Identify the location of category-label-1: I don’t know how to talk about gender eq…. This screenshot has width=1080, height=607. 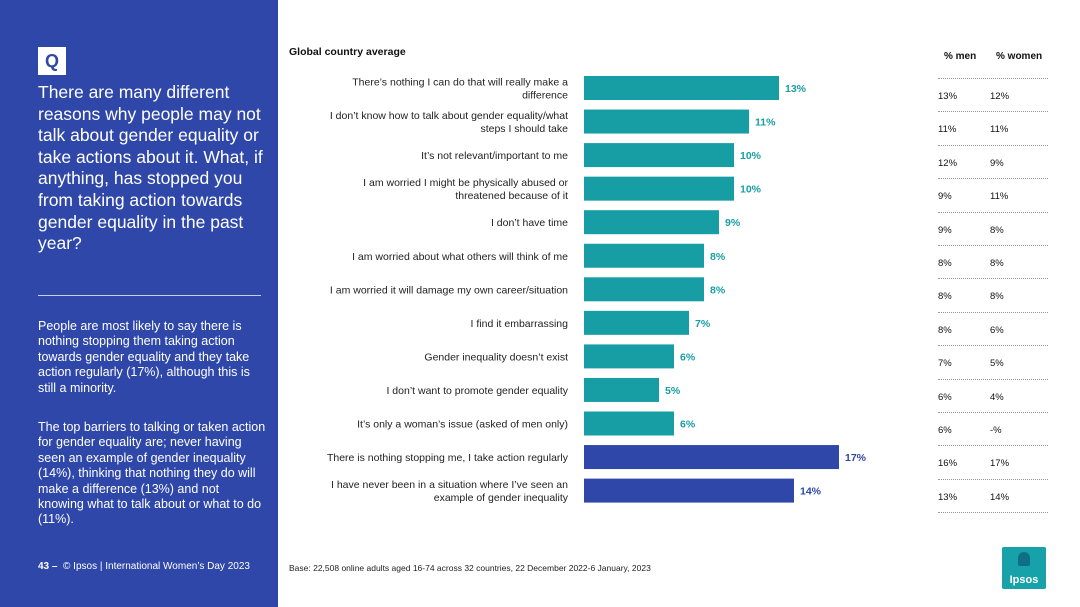
(449, 122).